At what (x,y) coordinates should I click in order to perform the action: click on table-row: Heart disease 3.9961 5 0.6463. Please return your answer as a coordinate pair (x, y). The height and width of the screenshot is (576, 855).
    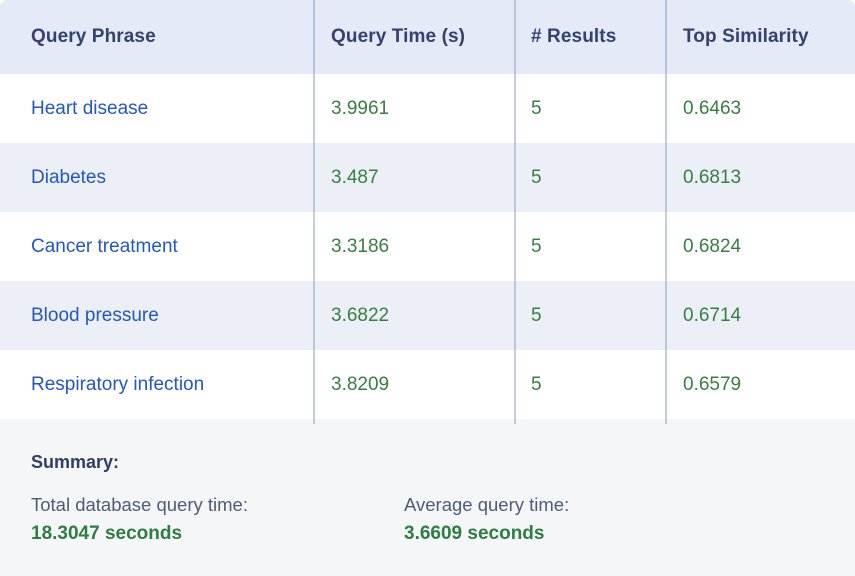
    Looking at the image, I should click on (427, 108).